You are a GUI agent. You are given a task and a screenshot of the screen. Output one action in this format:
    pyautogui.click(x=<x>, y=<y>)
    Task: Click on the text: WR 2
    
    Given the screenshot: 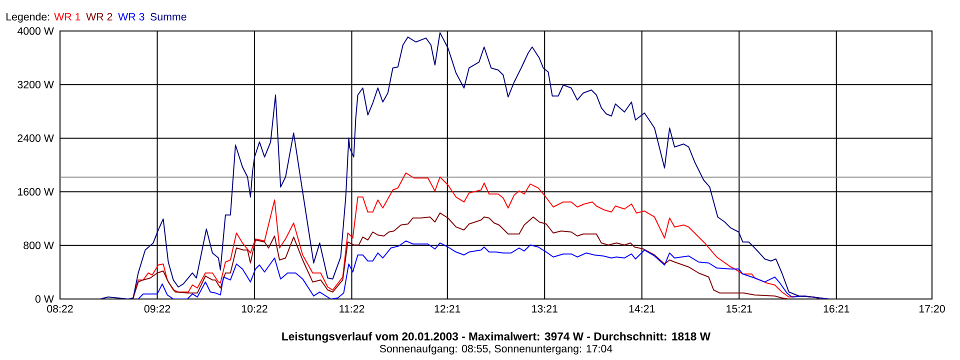 What is the action you would take?
    pyautogui.click(x=99, y=16)
    